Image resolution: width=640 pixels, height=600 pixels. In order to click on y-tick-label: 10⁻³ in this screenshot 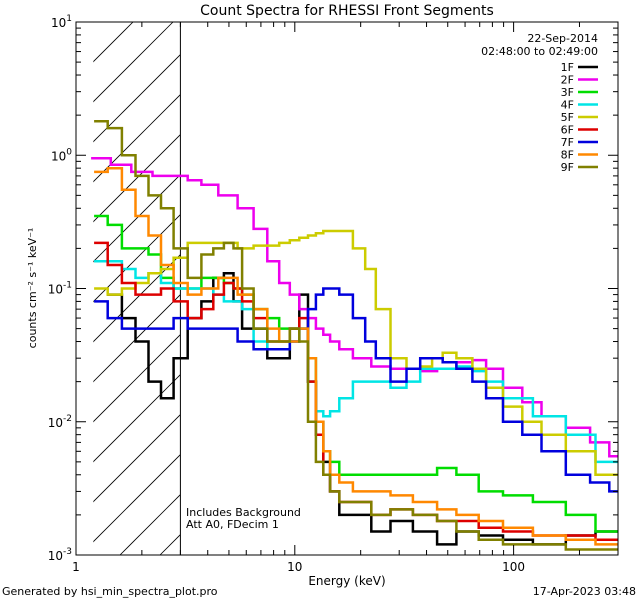, I will do `click(60, 555)`.